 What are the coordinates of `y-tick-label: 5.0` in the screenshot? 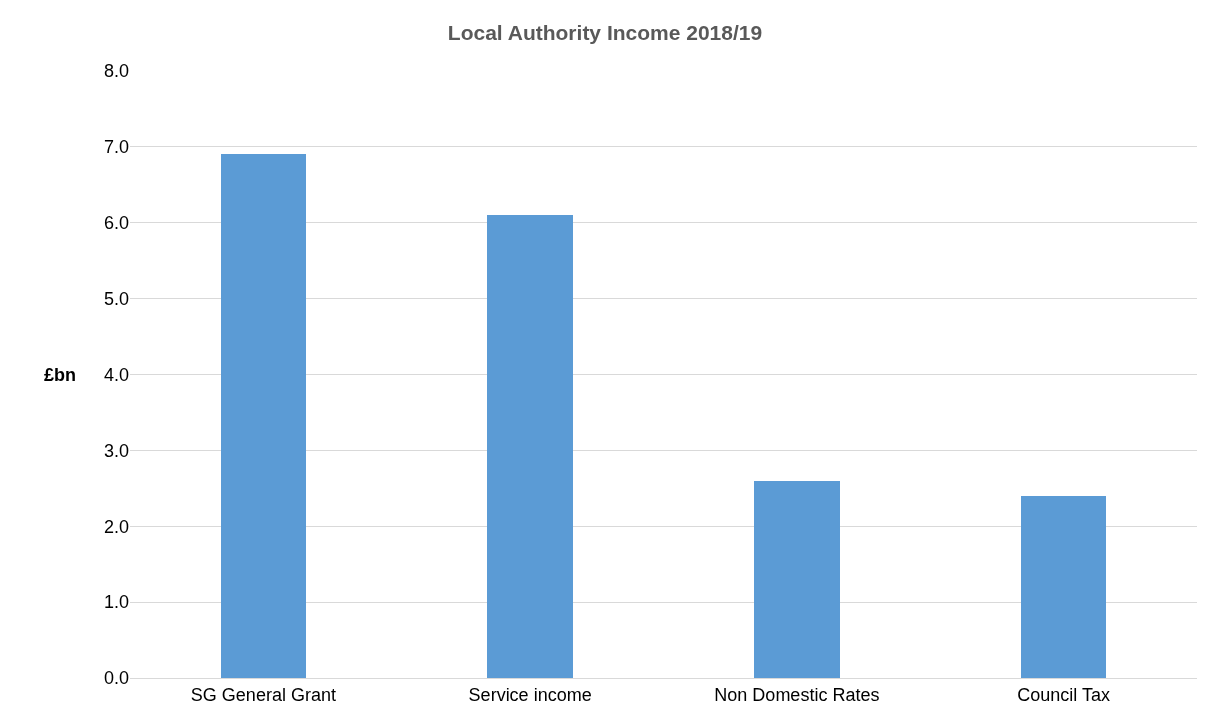 It's located at (116, 298).